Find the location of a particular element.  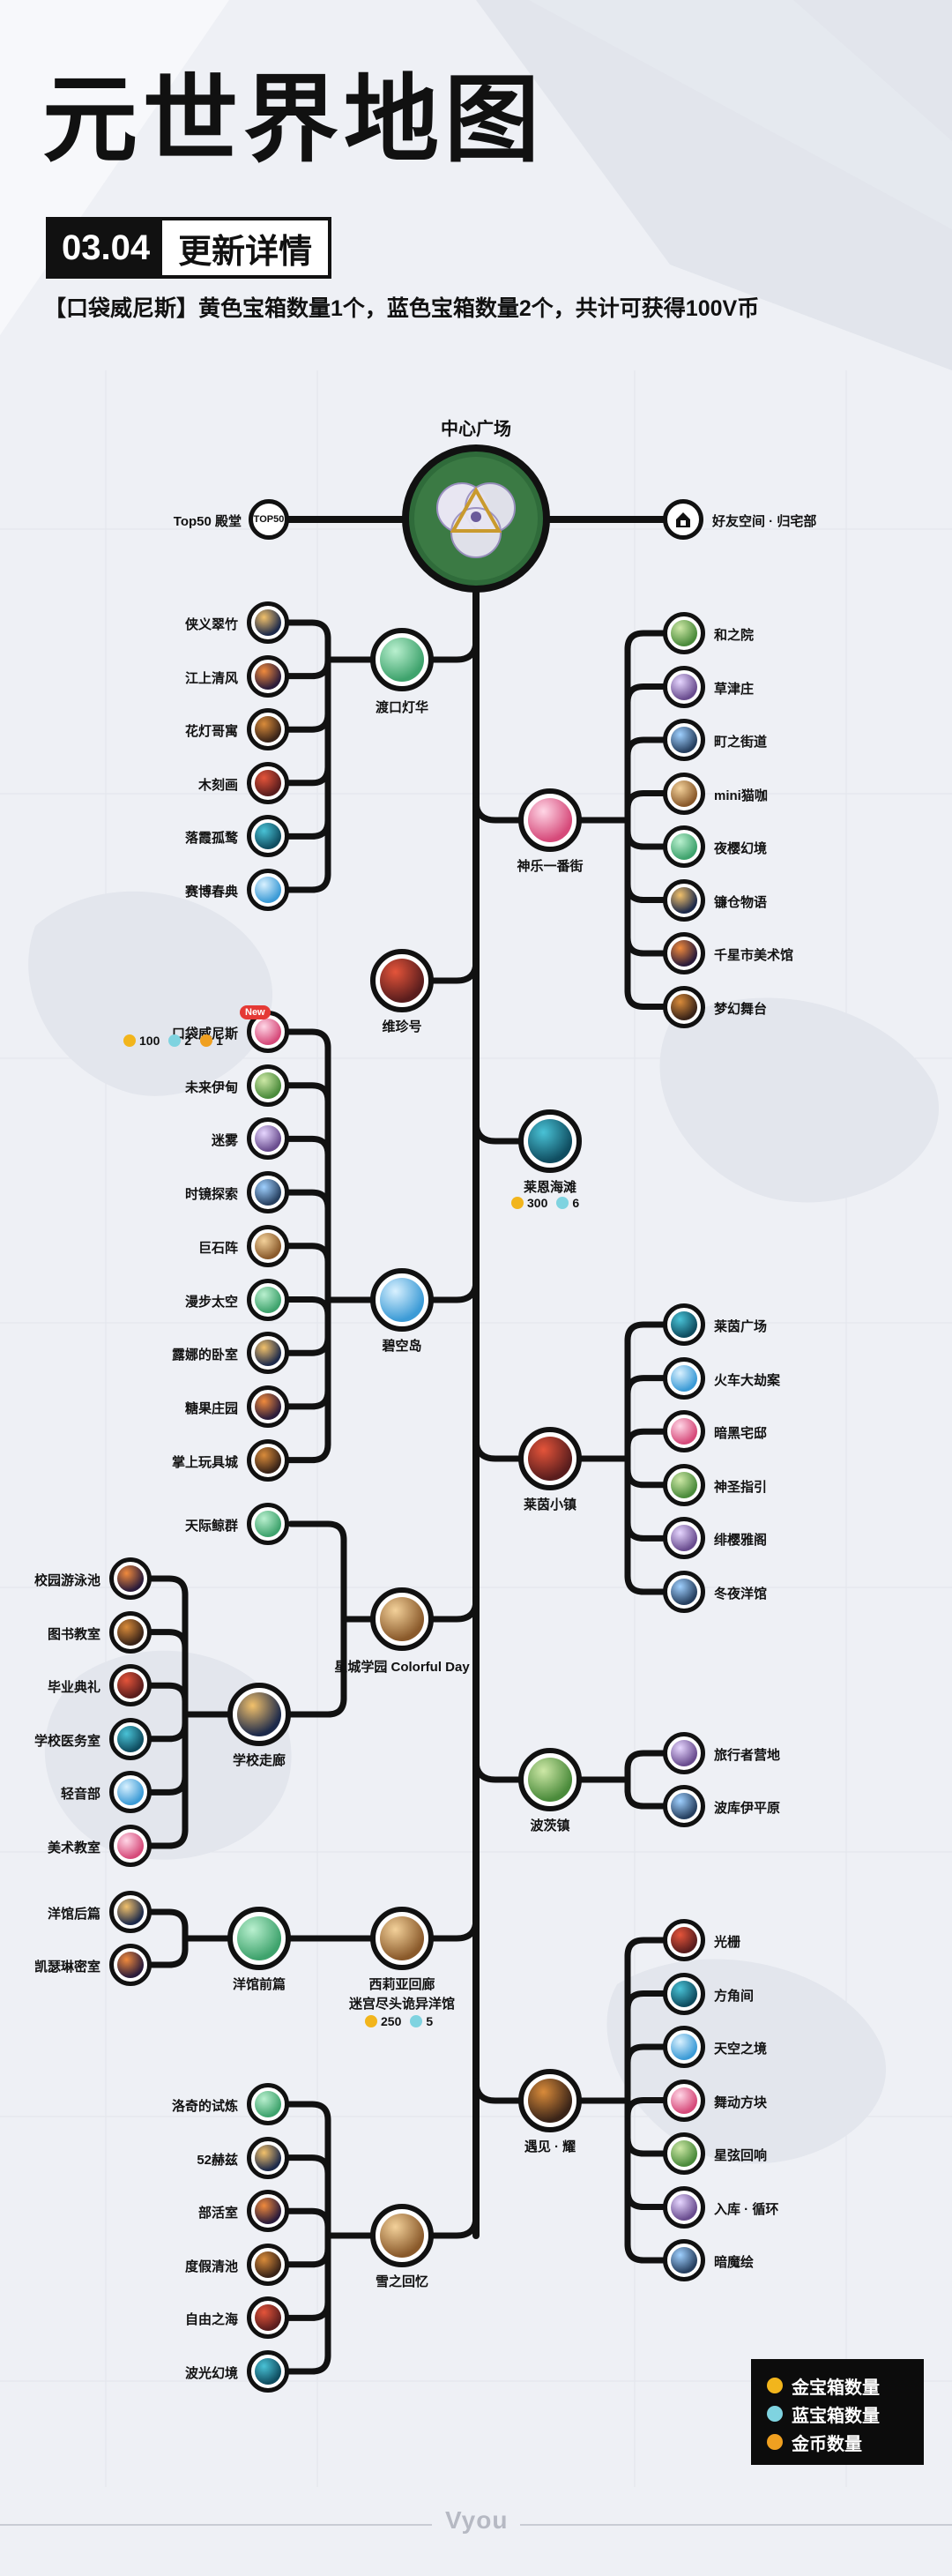

hub-bikong-label: 碧空岛 is located at coordinates (402, 1346).